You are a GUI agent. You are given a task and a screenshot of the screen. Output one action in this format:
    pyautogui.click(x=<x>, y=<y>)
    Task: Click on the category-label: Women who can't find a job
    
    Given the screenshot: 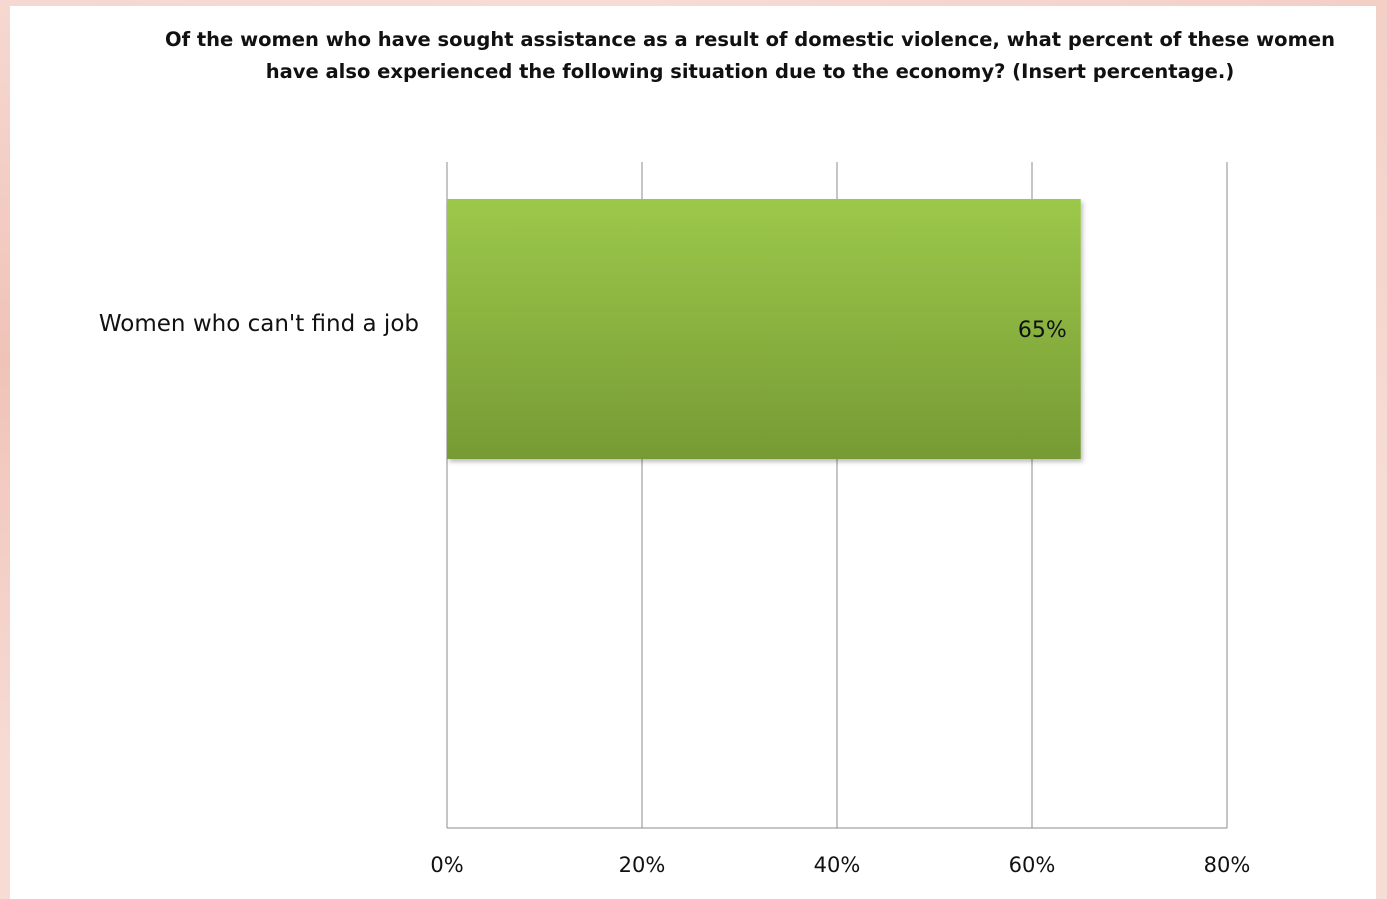 What is the action you would take?
    pyautogui.click(x=259, y=324)
    